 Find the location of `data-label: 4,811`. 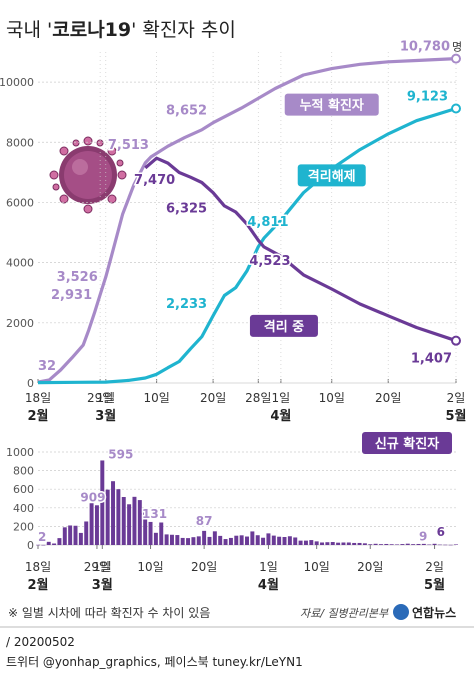

data-label: 4,811 is located at coordinates (267, 222).